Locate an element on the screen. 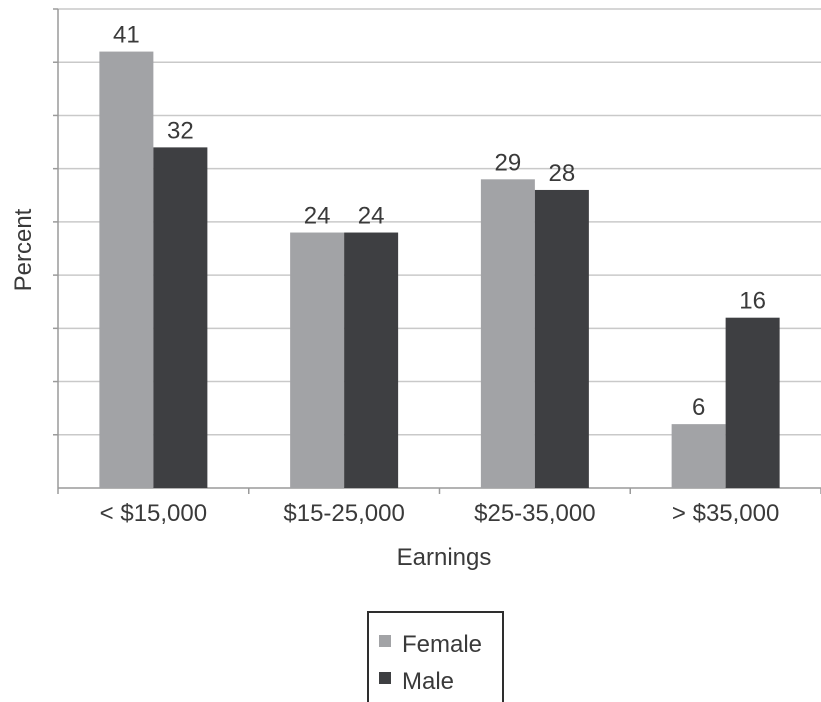  y-axis-title: Percent is located at coordinates (23, 249).